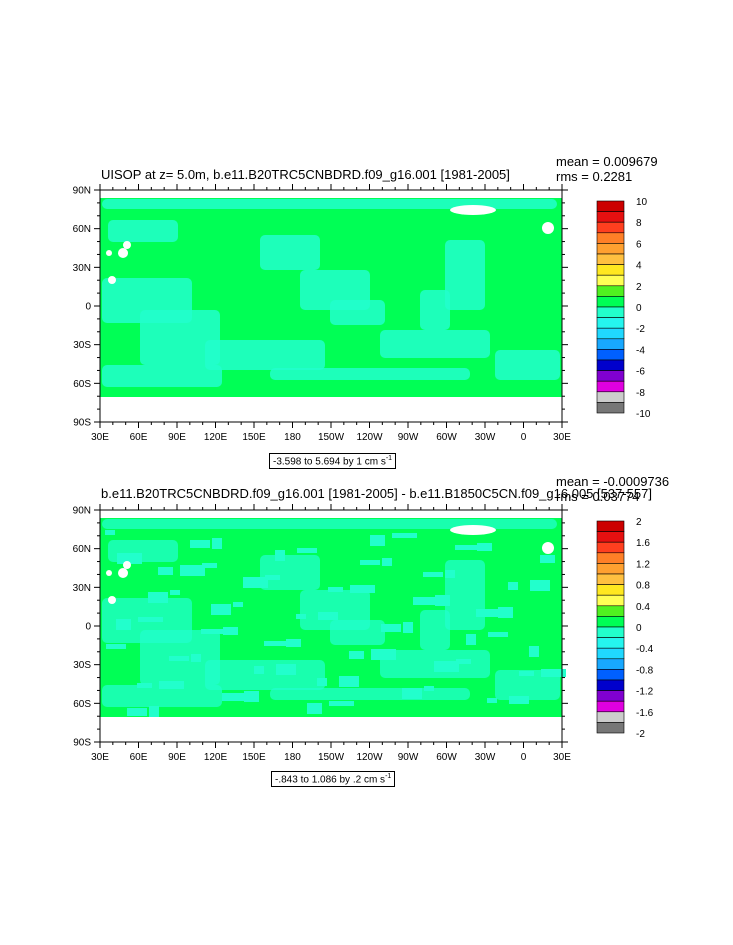  Describe the element at coordinates (177, 437) in the screenshot. I see `panel1-lon-label: 90E` at that location.